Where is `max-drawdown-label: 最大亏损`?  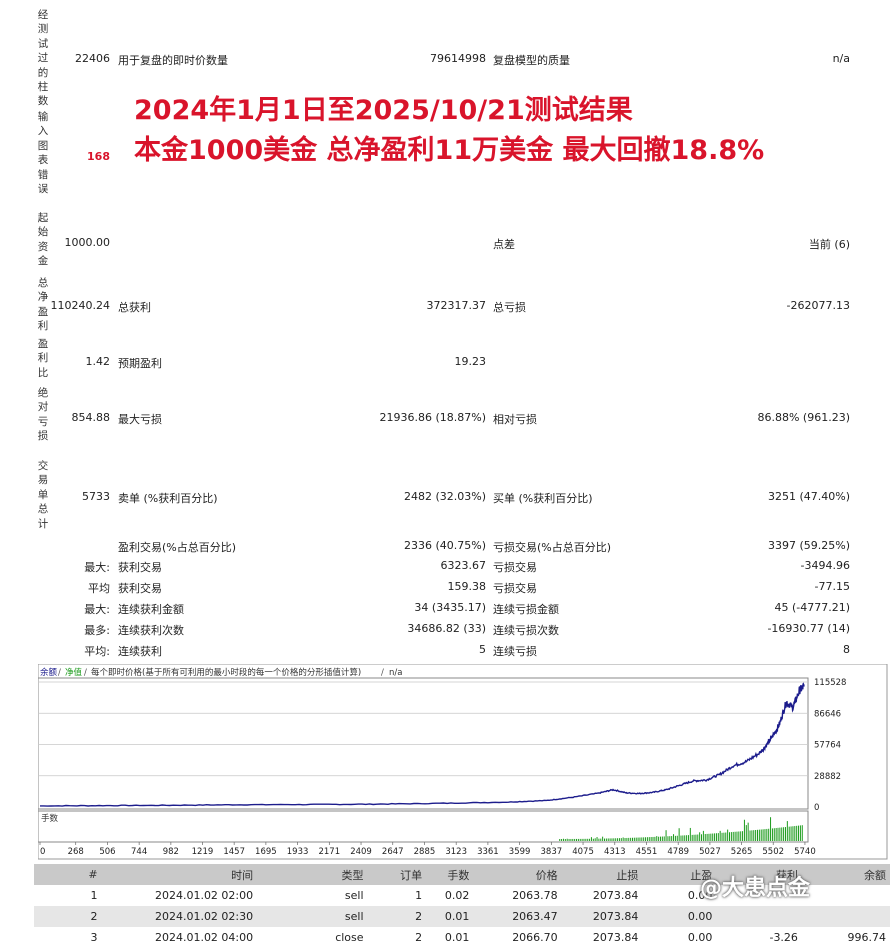 max-drawdown-label: 最大亏损 is located at coordinates (140, 419).